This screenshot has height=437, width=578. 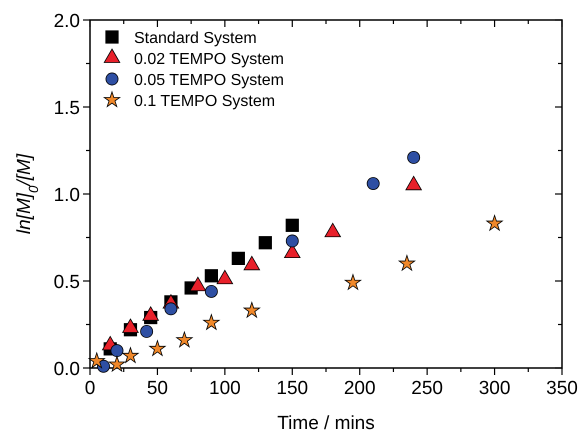 What do you see at coordinates (494, 388) in the screenshot?
I see `x-tick-label: 300` at bounding box center [494, 388].